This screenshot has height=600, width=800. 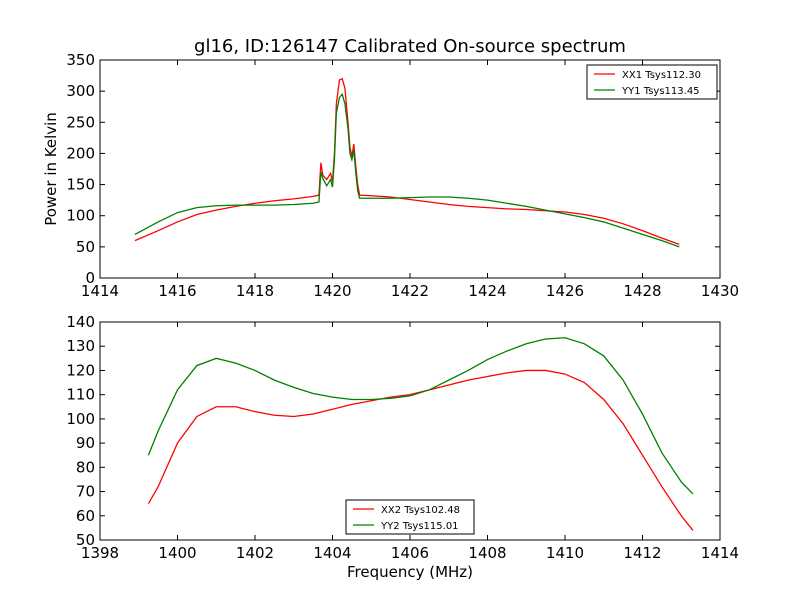 What do you see at coordinates (487, 553) in the screenshot?
I see `x-tick-label: 1408` at bounding box center [487, 553].